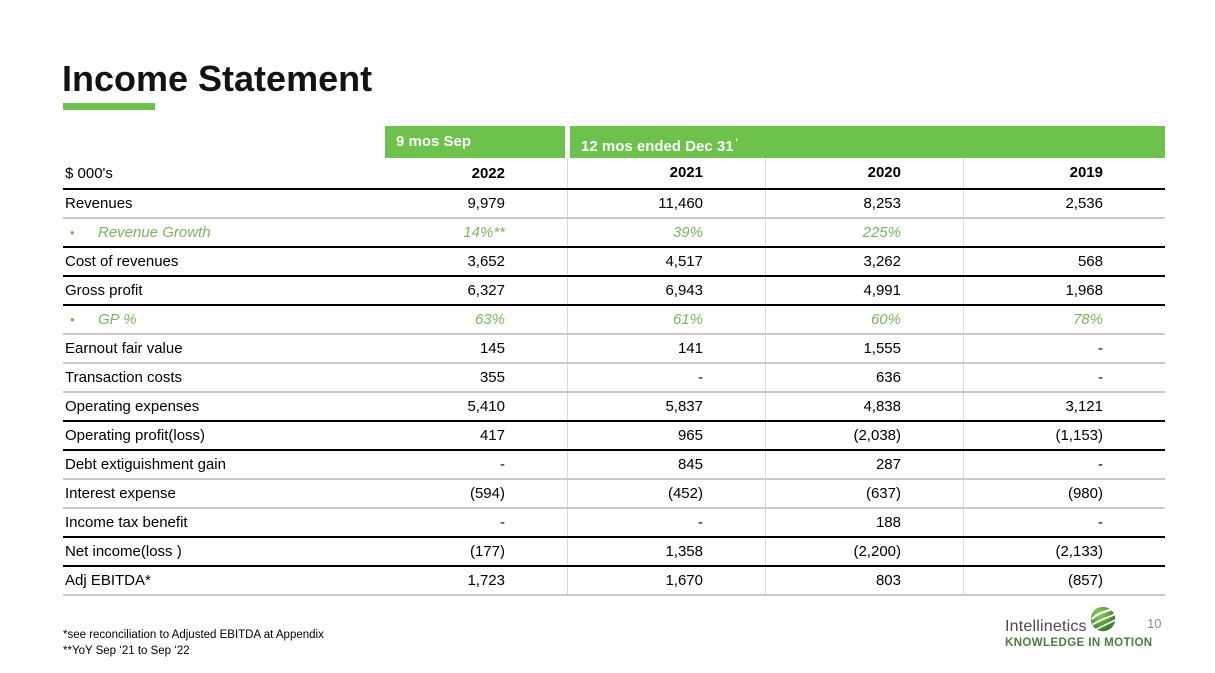 This screenshot has height=673, width=1215. Describe the element at coordinates (224, 493) in the screenshot. I see `row-label: Interest expense` at that location.